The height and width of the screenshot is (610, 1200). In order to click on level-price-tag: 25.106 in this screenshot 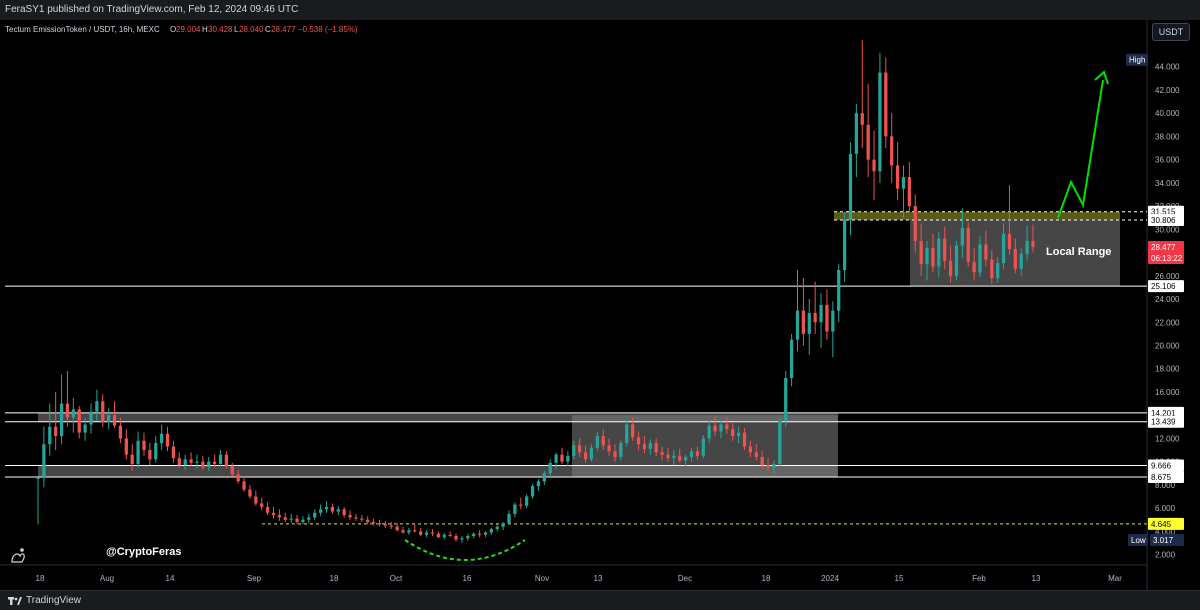, I will do `click(1166, 286)`.